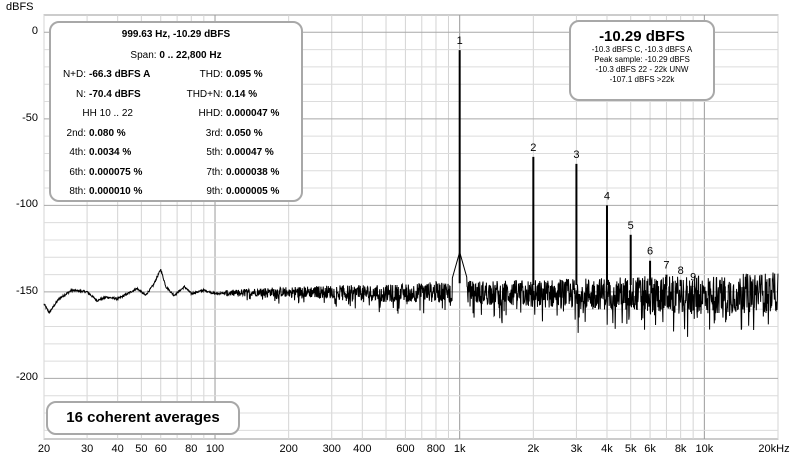  What do you see at coordinates (77, 172) in the screenshot?
I see `stat-label: 6th:` at bounding box center [77, 172].